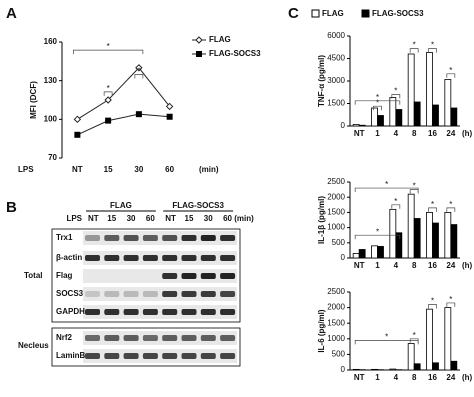  I want to click on x-tick-label: 16, so click(432, 377).